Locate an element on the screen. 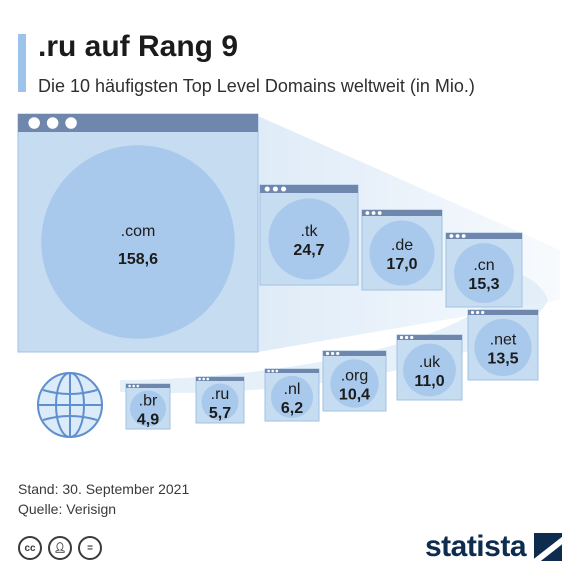 The height and width of the screenshot is (580, 580). tld-value-label: 17,0 is located at coordinates (401, 264).